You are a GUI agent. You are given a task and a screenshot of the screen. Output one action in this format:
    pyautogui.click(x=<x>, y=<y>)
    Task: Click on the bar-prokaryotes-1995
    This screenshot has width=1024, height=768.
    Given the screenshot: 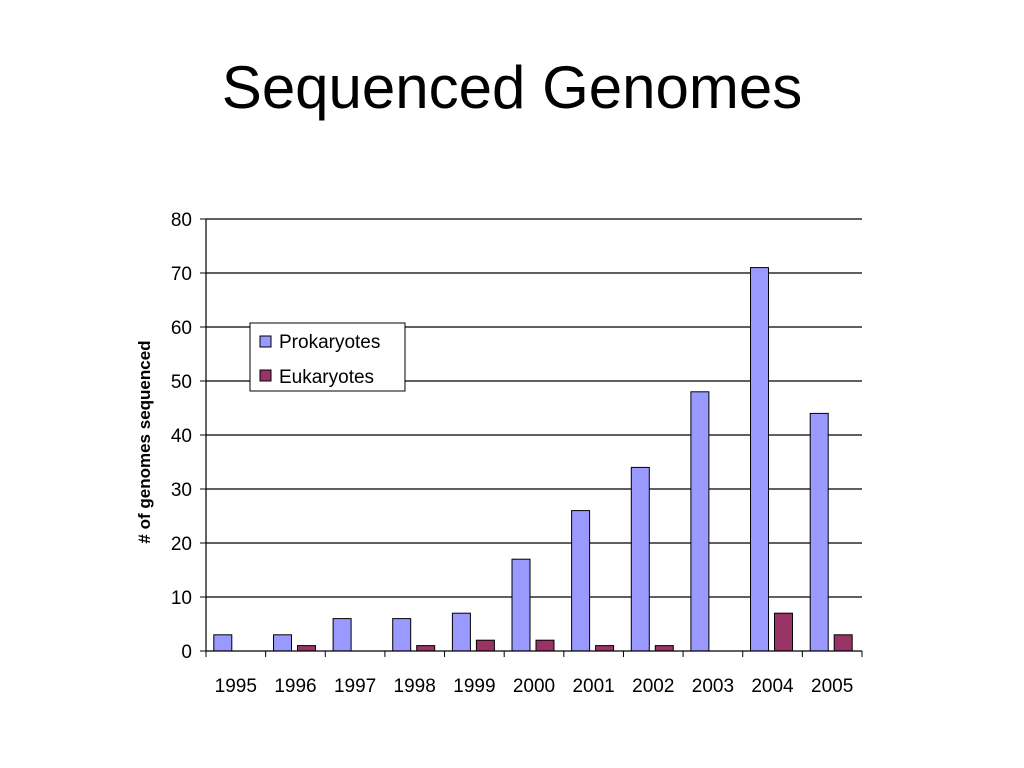 What is the action you would take?
    pyautogui.click(x=223, y=643)
    